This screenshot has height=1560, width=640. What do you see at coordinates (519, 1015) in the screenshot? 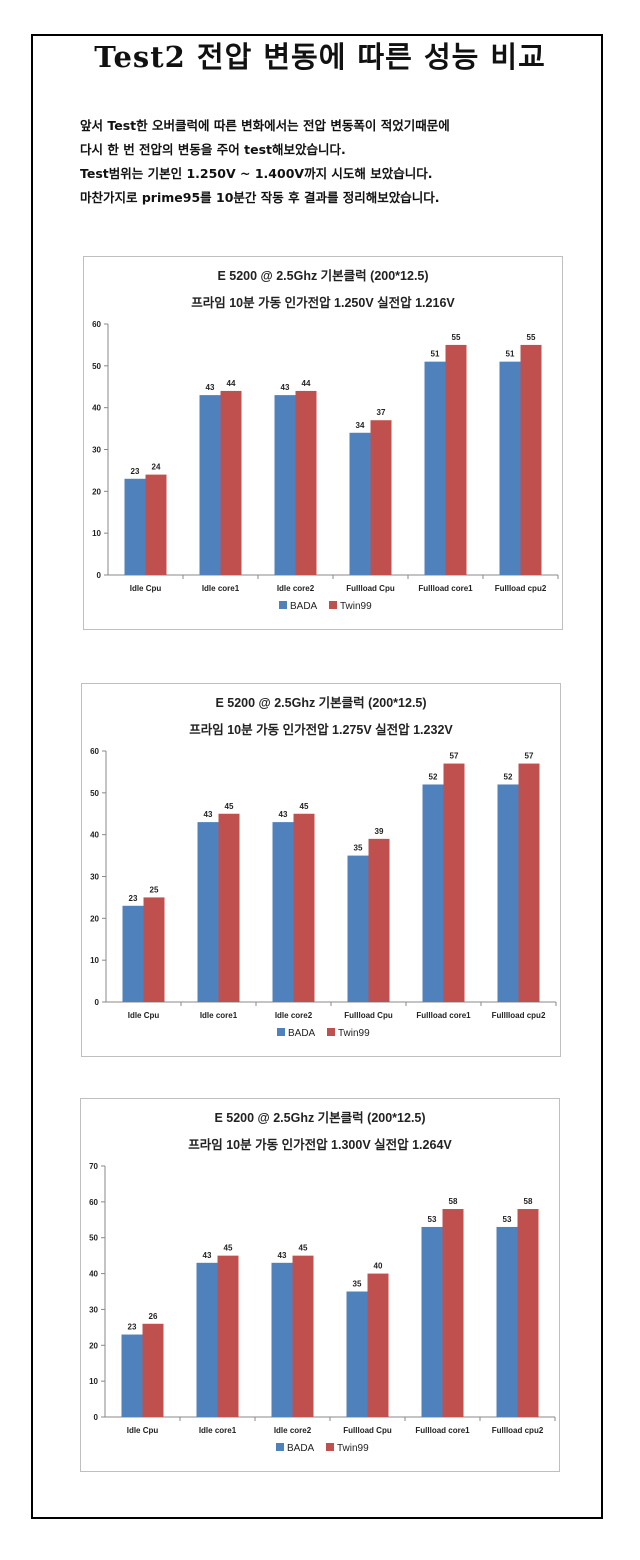
I see `x-tick-label: Fulllload cpu2` at bounding box center [519, 1015].